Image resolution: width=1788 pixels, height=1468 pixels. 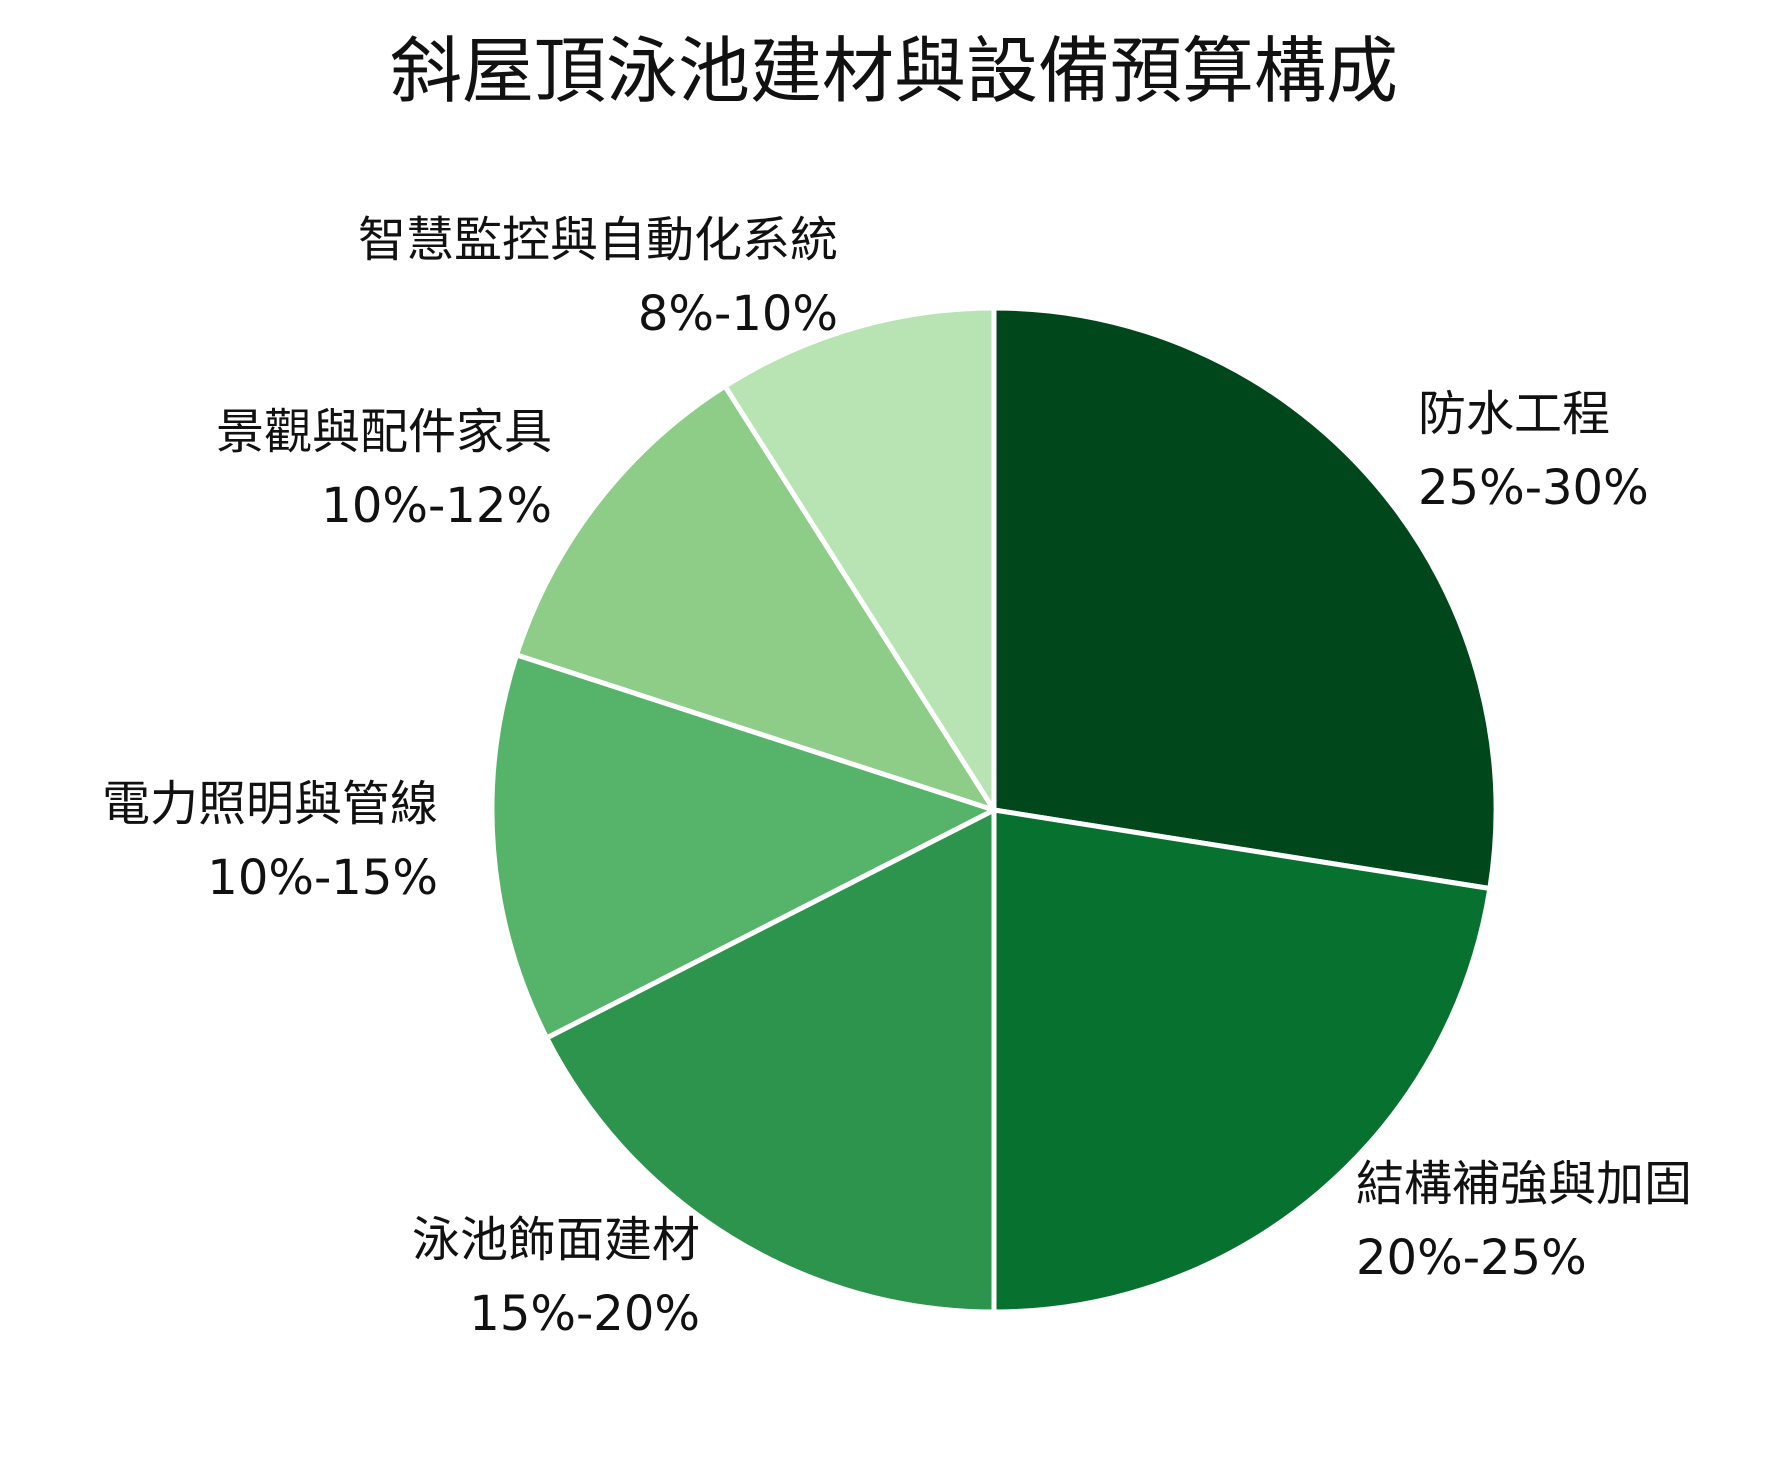 What do you see at coordinates (1524, 1184) in the screenshot?
I see `slice-label-name-2: 結構補強與加固` at bounding box center [1524, 1184].